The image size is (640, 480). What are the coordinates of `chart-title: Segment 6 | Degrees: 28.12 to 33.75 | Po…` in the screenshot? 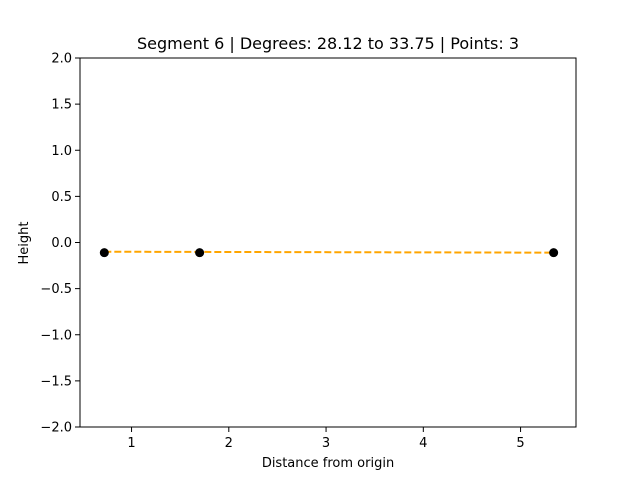 It's located at (328, 43).